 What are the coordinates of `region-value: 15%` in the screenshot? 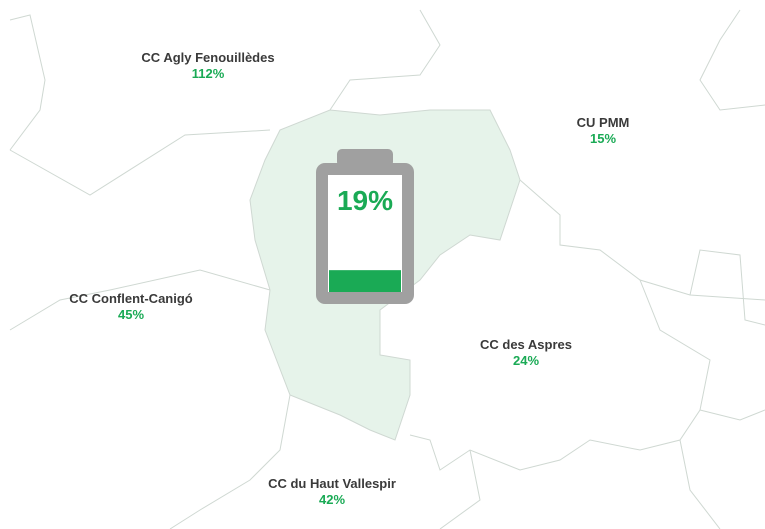 It's located at (603, 138).